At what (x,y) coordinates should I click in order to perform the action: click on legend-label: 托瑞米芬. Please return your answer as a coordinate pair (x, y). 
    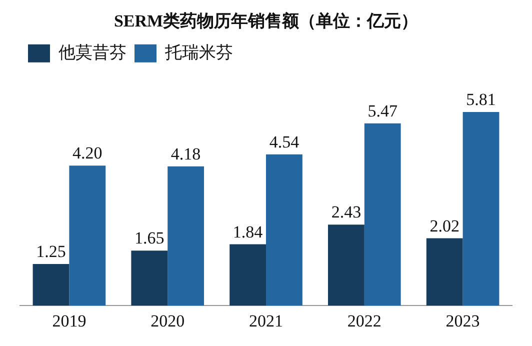
    Looking at the image, I should click on (198, 52).